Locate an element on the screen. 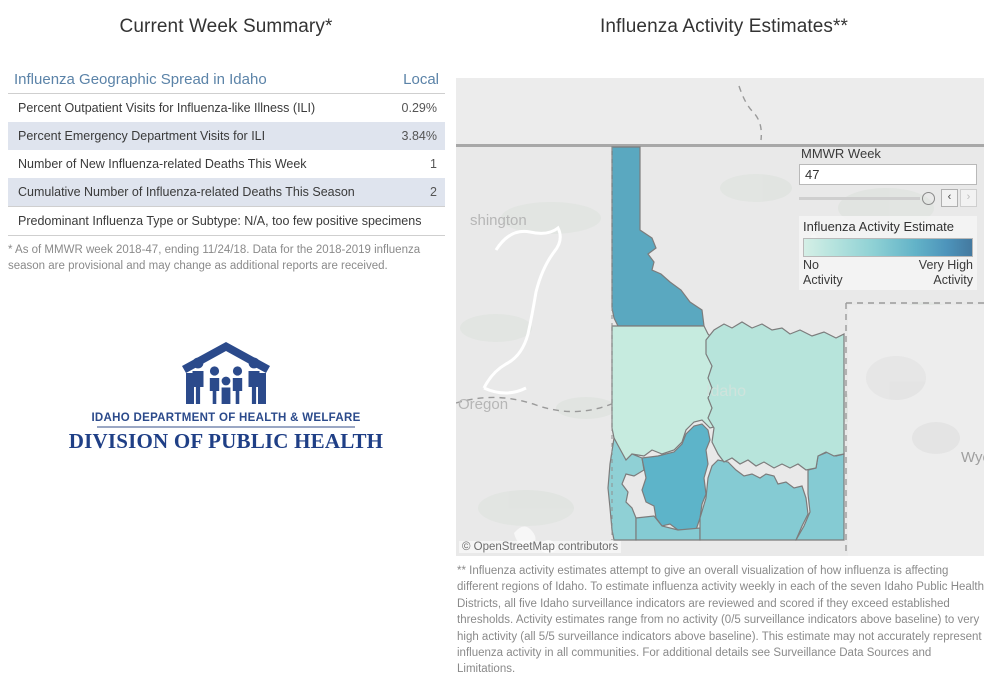 The image size is (996, 678). logo-divider is located at coordinates (226, 427).